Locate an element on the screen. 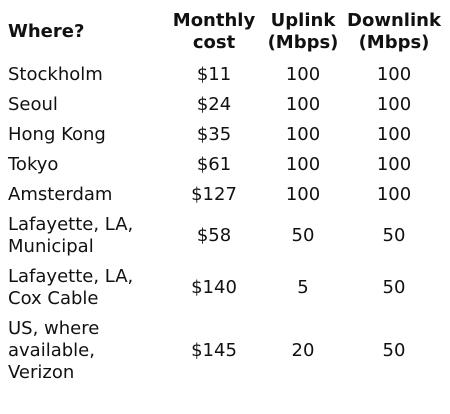 The height and width of the screenshot is (414, 450). table-row: Stockholm $11 100 100 is located at coordinates (225, 75).